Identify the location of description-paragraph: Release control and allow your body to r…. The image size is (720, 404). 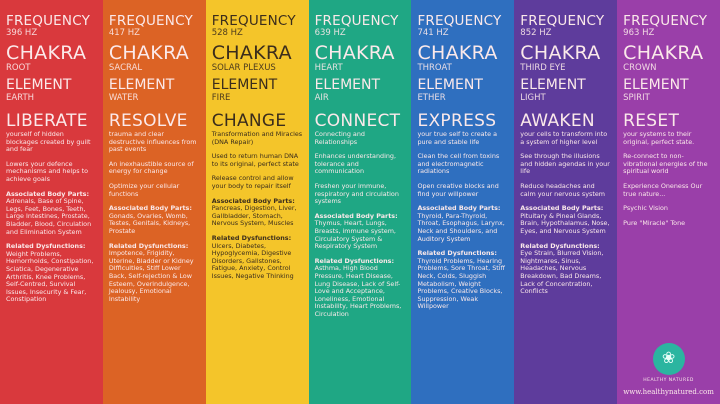
(252, 182).